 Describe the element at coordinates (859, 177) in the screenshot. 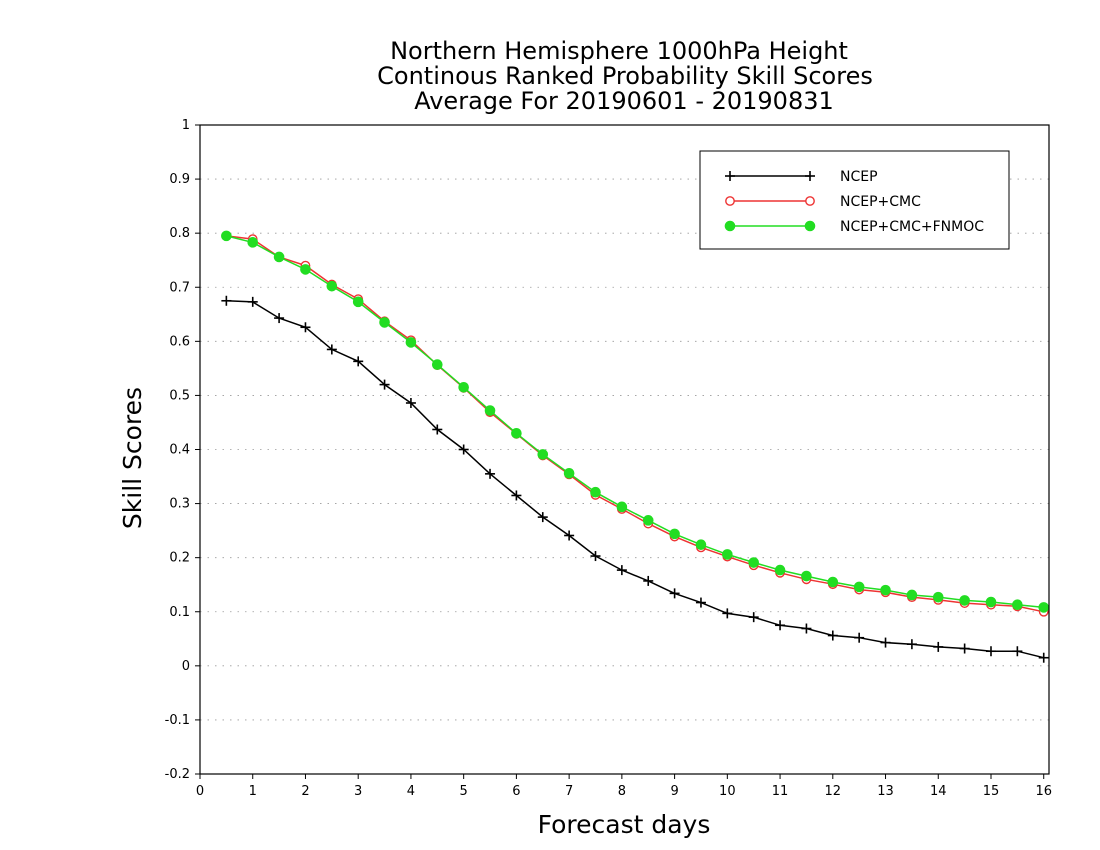

I see `legend-label: NCEP` at that location.